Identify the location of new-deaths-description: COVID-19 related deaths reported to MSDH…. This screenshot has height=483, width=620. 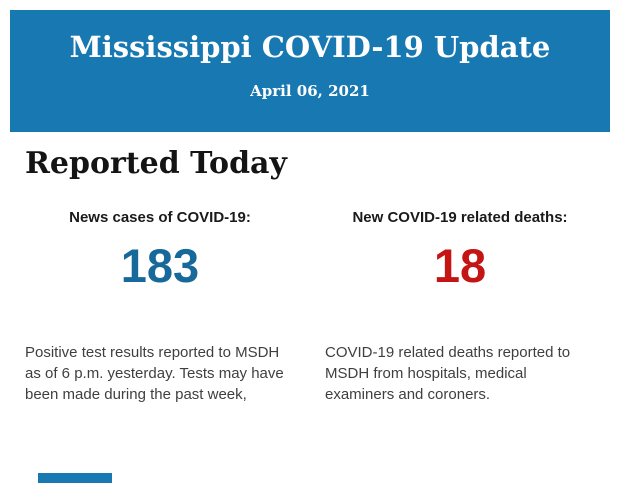
(448, 373).